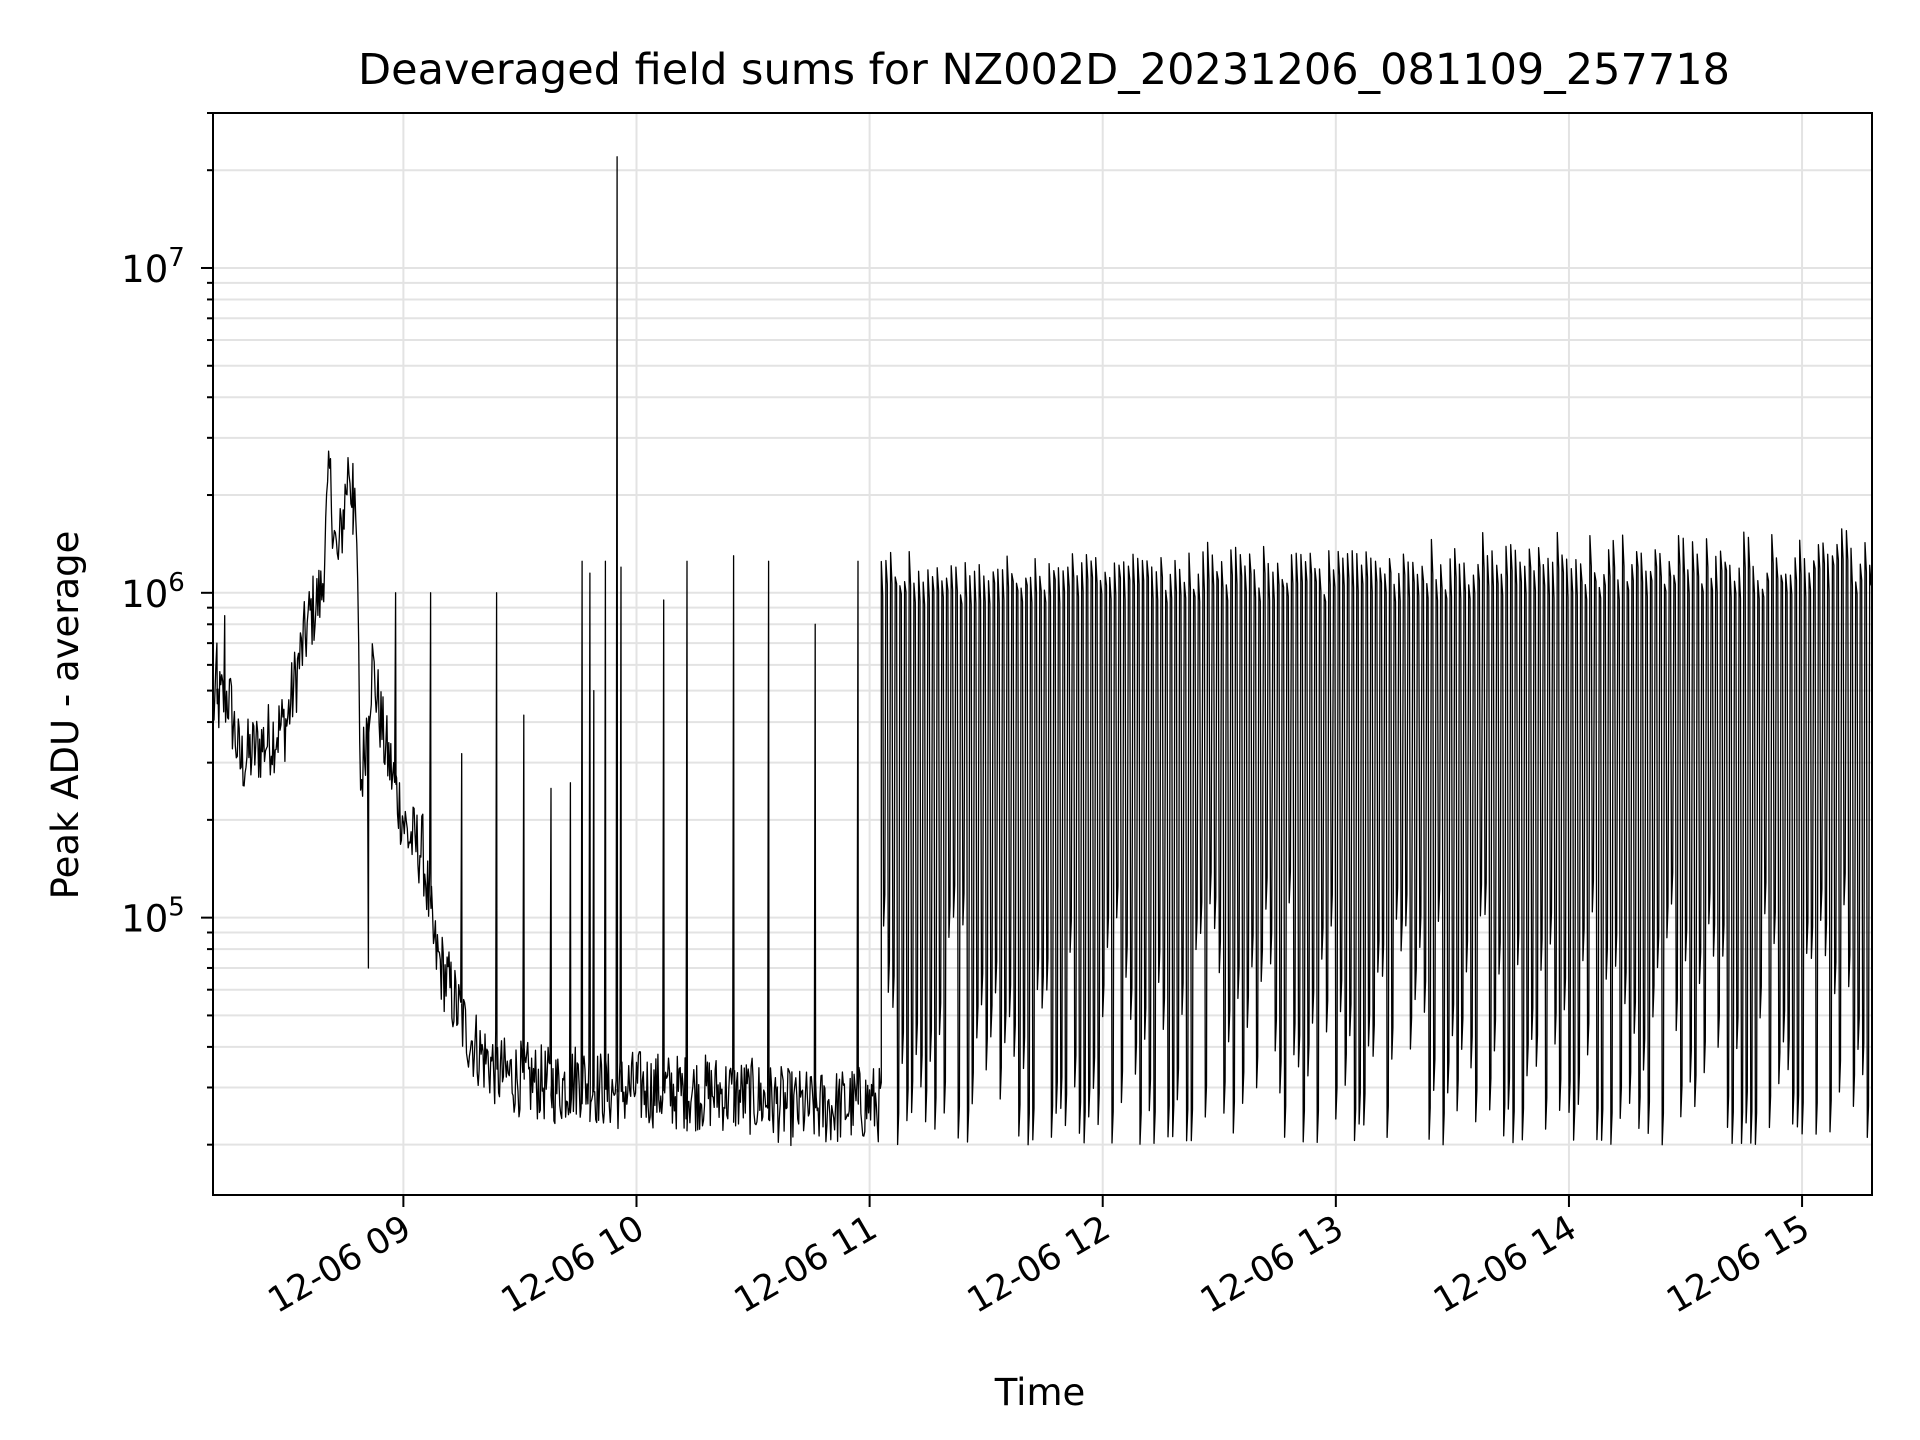  What do you see at coordinates (65, 715) in the screenshot?
I see `y-axis-label: Peak ADU - average` at bounding box center [65, 715].